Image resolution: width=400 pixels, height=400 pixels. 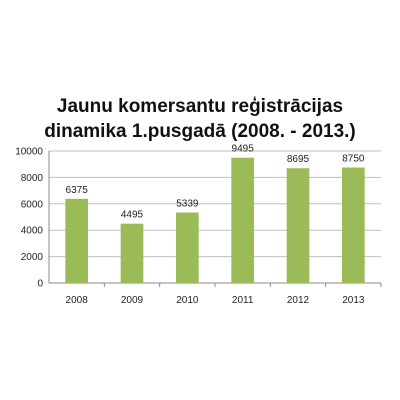 I want to click on data-label: 8695, so click(x=298, y=159).